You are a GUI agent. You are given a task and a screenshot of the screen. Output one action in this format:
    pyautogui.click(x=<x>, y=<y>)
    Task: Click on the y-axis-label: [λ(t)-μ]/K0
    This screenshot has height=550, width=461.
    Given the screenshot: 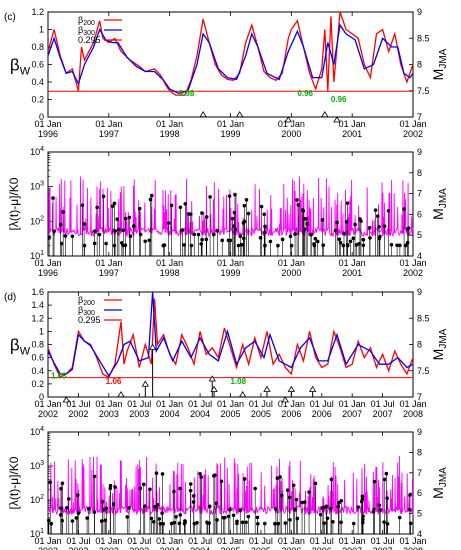 What is the action you would take?
    pyautogui.click(x=14, y=482)
    